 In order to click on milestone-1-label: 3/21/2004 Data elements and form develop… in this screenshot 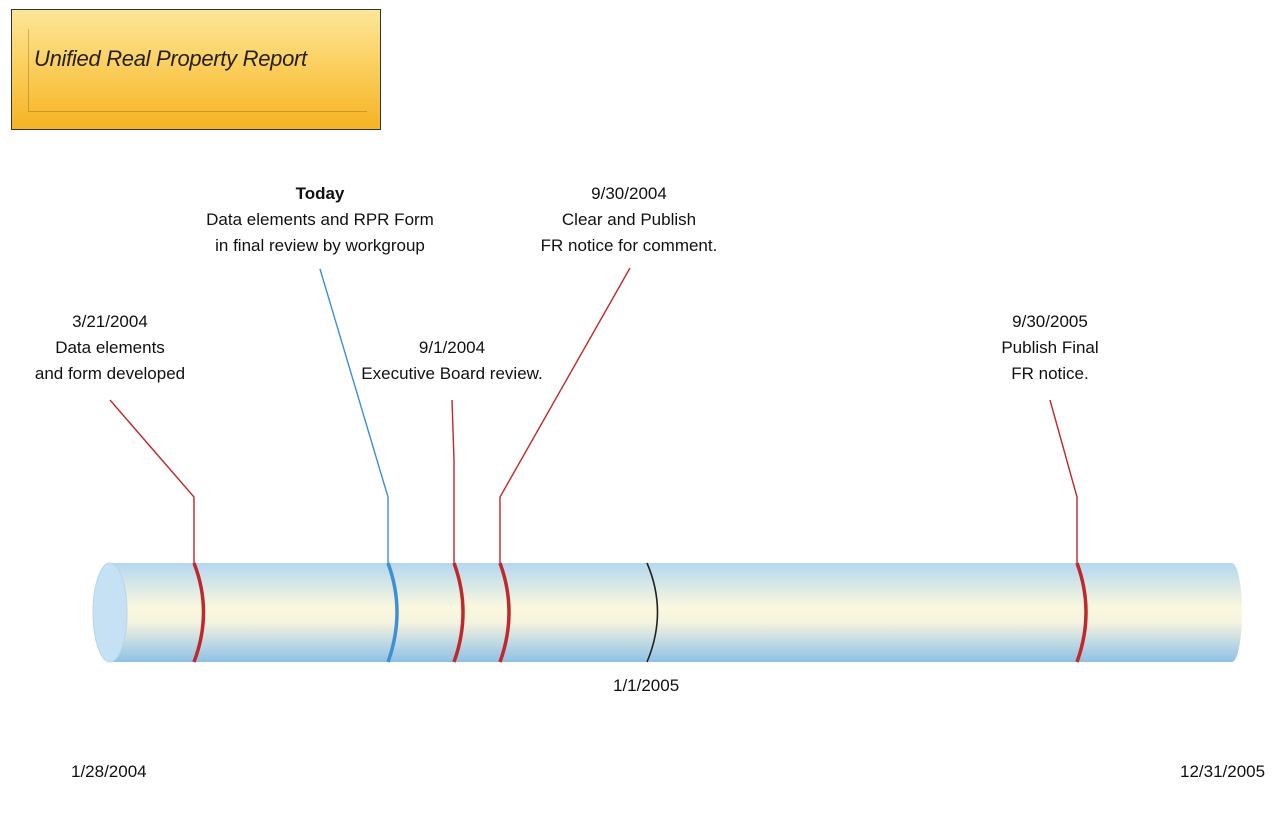, I will do `click(110, 348)`.